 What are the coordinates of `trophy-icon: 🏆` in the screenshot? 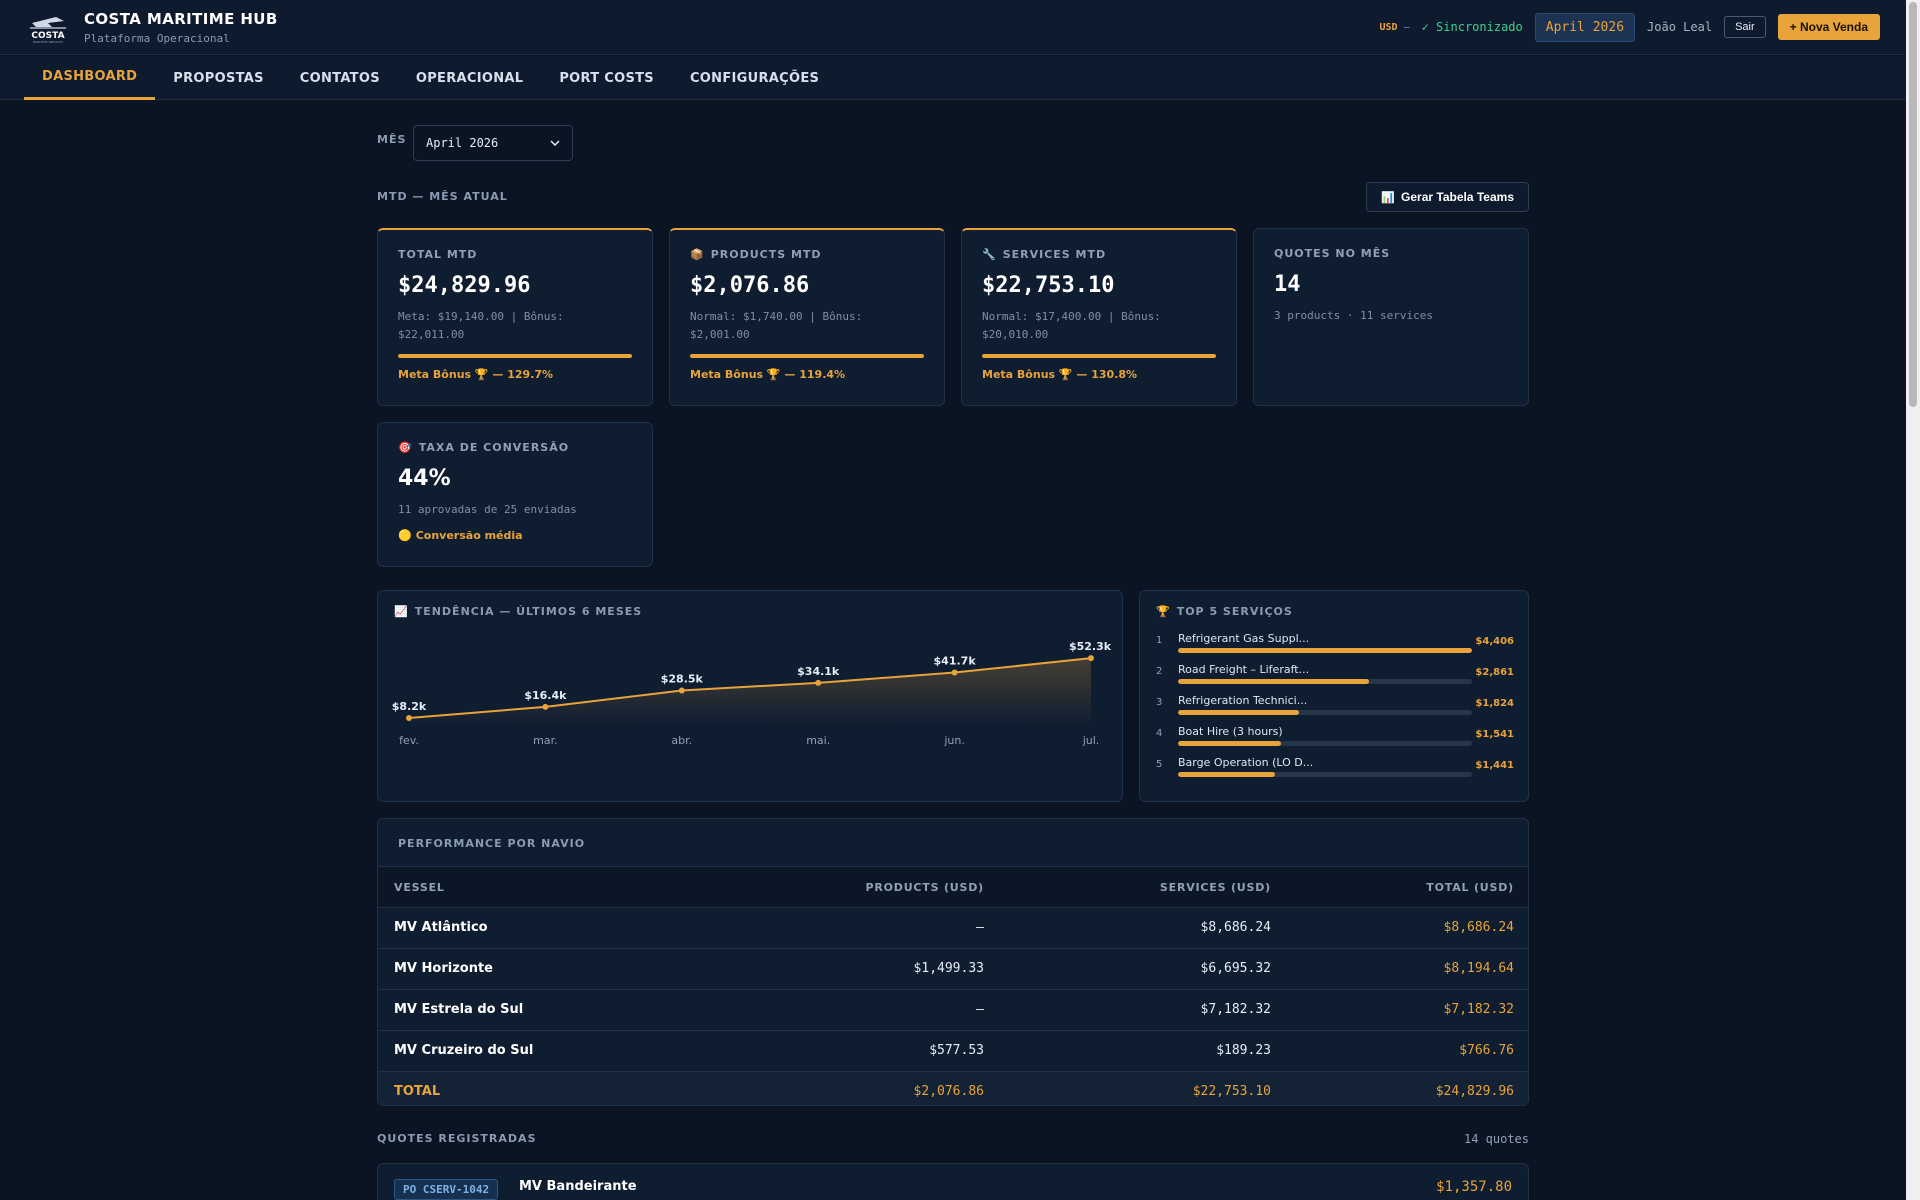 It's located at (1163, 611).